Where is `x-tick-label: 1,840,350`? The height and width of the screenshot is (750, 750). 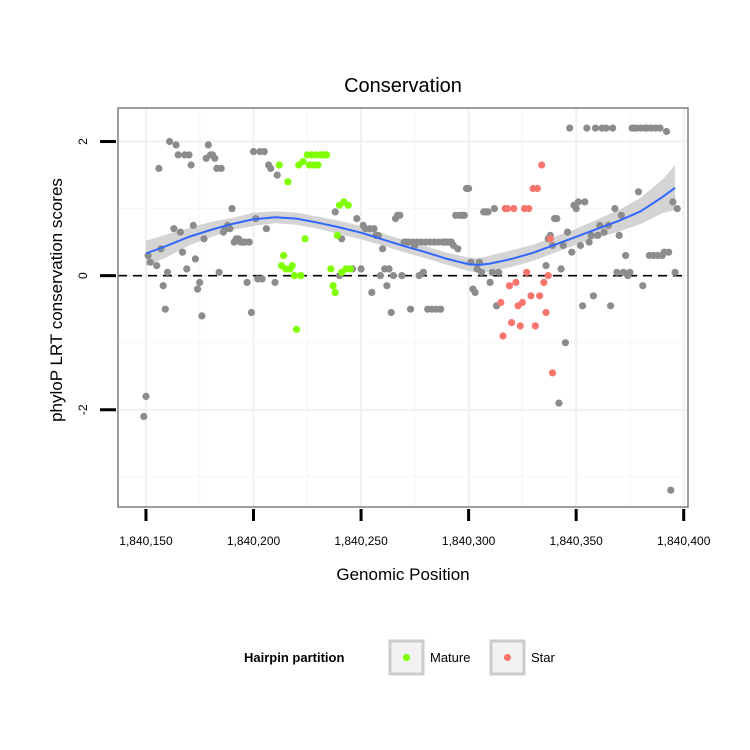 x-tick-label: 1,840,350 is located at coordinates (576, 541).